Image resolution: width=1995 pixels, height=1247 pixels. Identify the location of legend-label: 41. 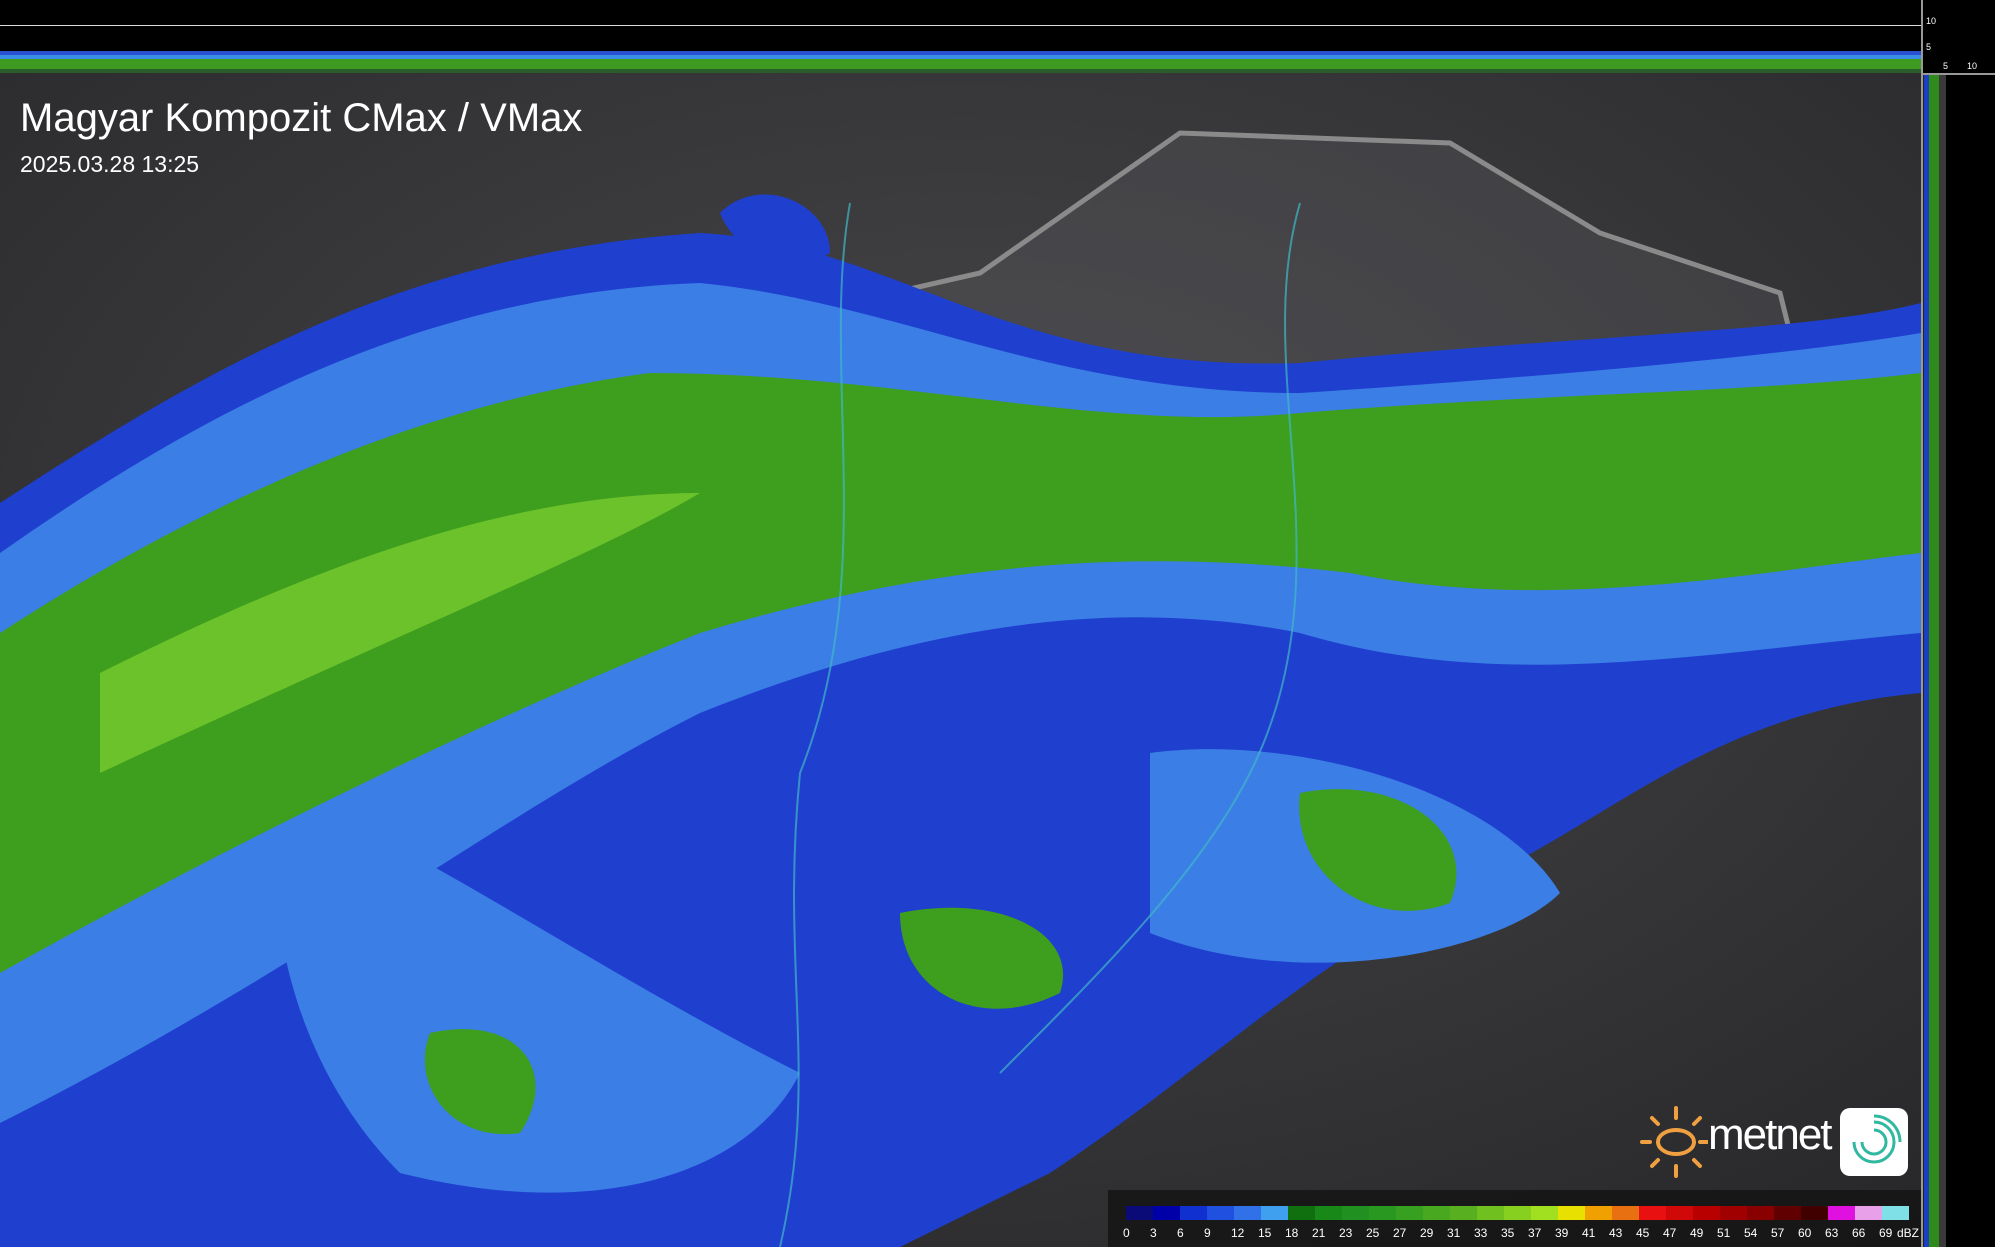
(1589, 1233).